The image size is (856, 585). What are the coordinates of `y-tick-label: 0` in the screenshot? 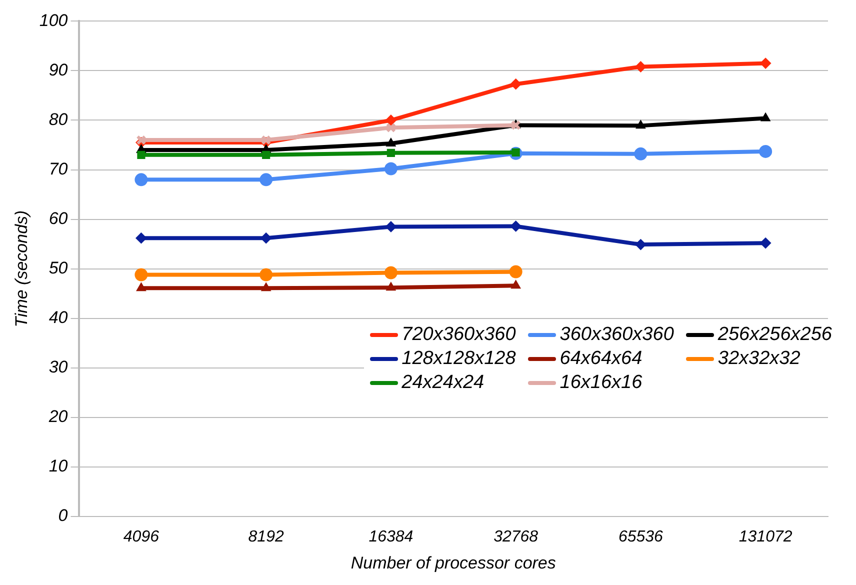 It's located at (63, 516).